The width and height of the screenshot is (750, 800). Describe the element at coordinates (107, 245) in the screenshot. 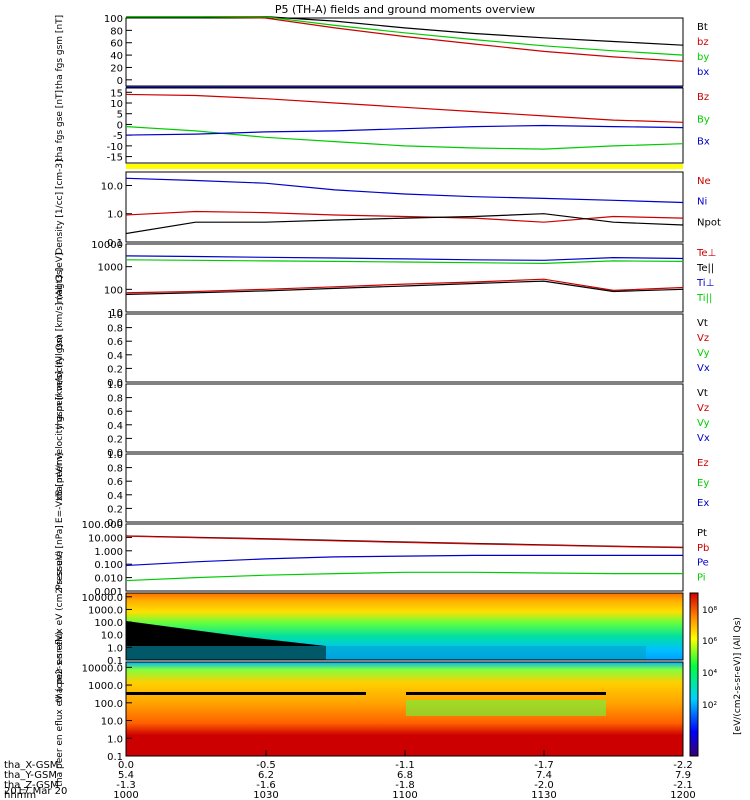

I see `y-tick-label: 10000` at that location.